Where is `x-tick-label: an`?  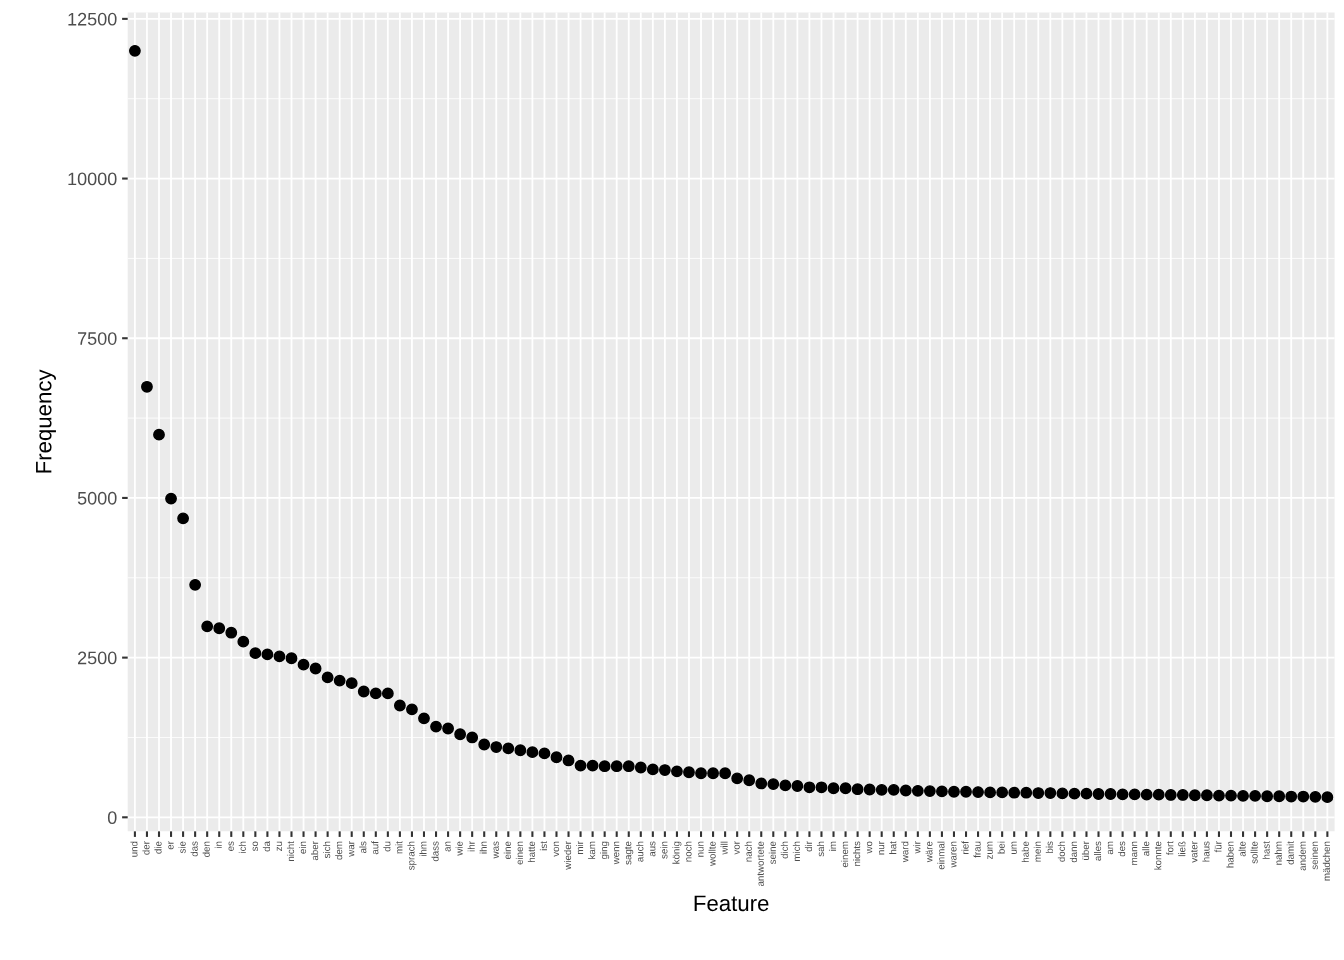 x-tick-label: an is located at coordinates (448, 846).